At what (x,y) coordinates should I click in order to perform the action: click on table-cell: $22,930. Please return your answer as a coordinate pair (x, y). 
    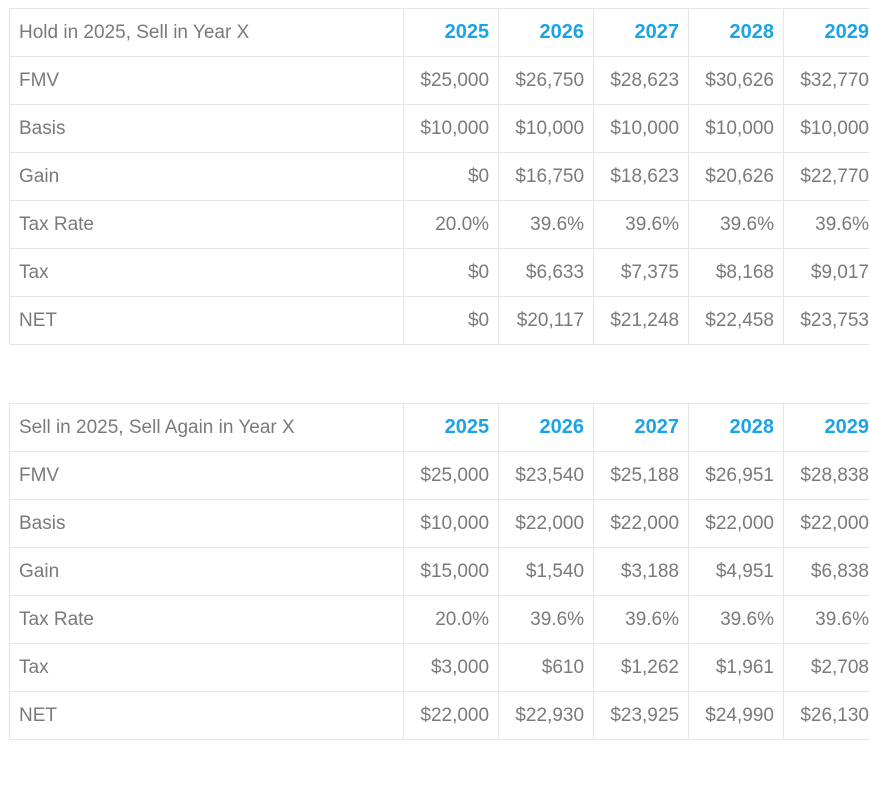
    Looking at the image, I should click on (546, 715).